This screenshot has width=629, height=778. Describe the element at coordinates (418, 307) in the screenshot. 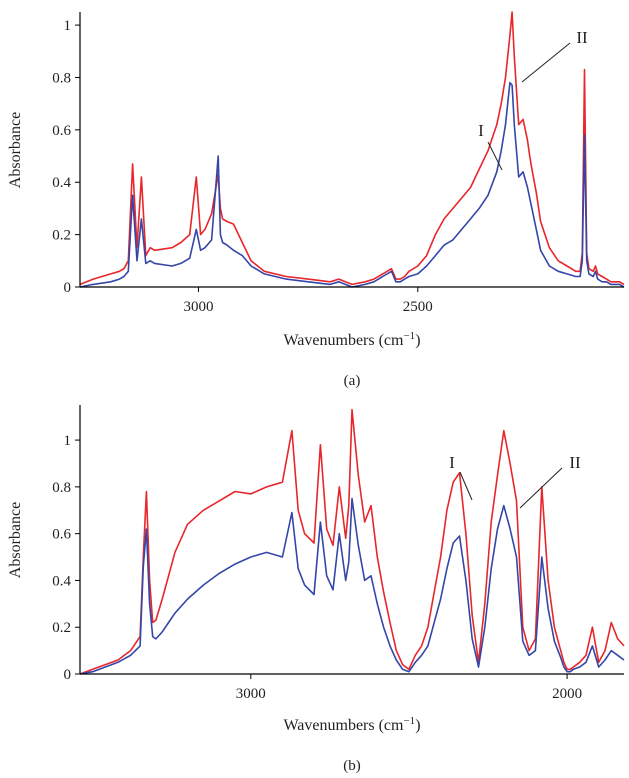

I see `x-tick-label: 2500` at that location.